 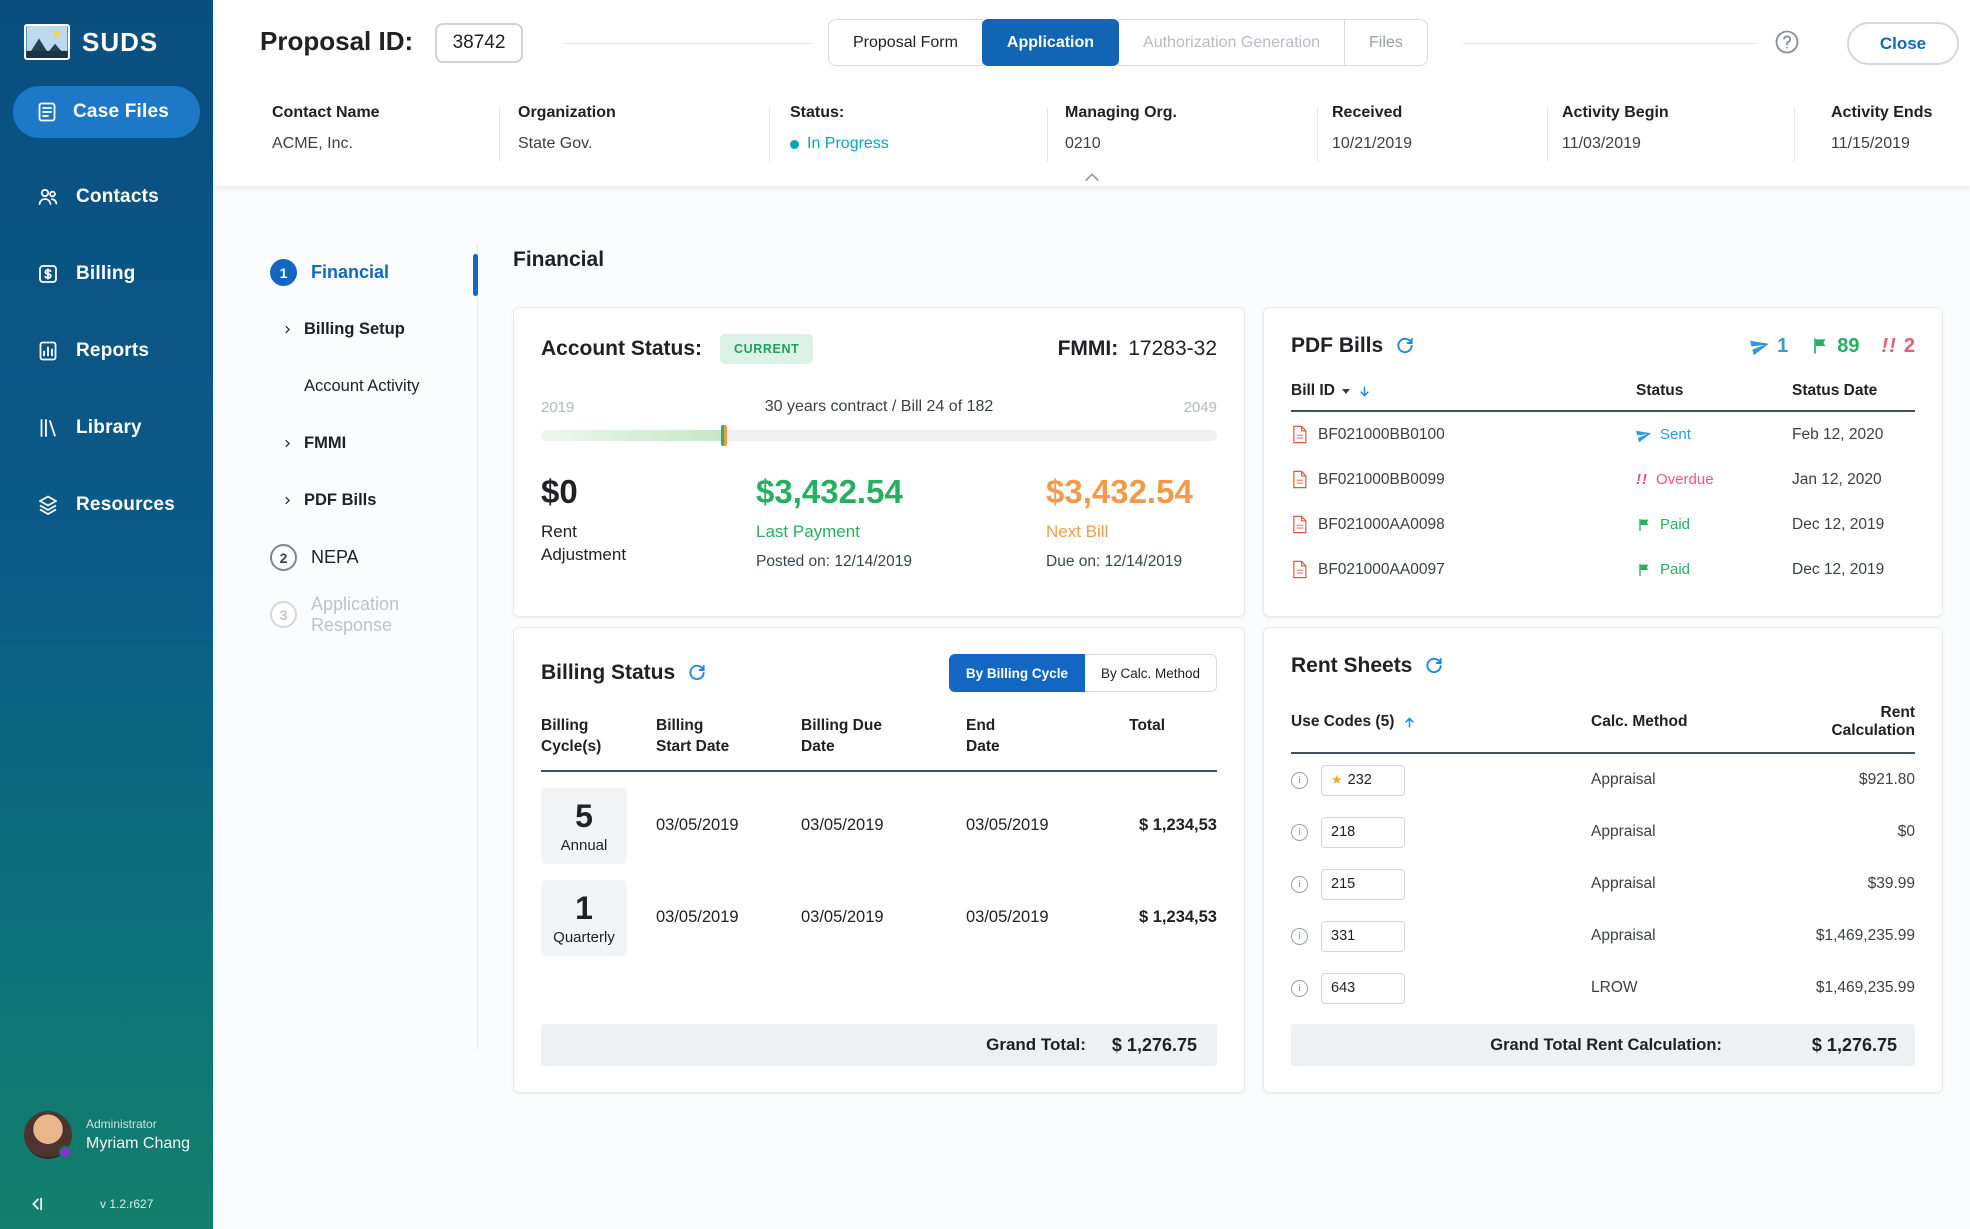 What do you see at coordinates (1603, 884) in the screenshot?
I see `table-row: i 215 Appraisal $39.99` at bounding box center [1603, 884].